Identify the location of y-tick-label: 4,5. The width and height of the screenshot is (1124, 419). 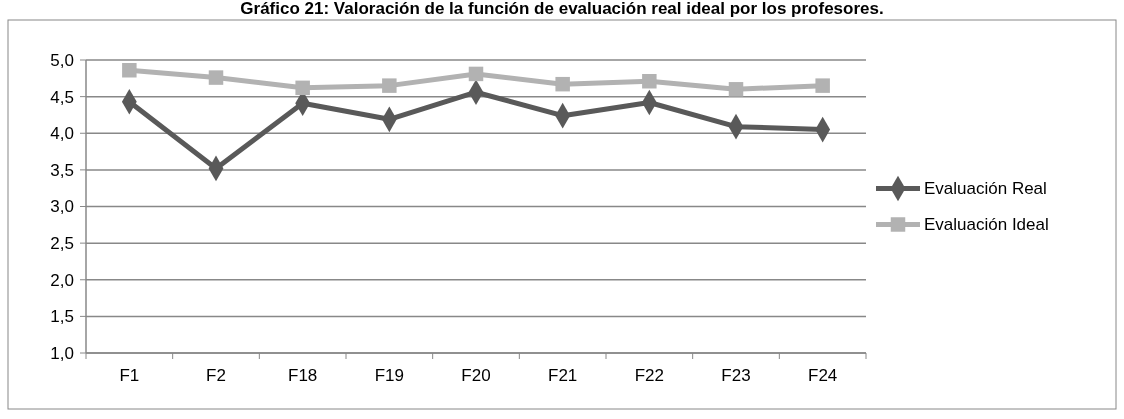
(62, 97).